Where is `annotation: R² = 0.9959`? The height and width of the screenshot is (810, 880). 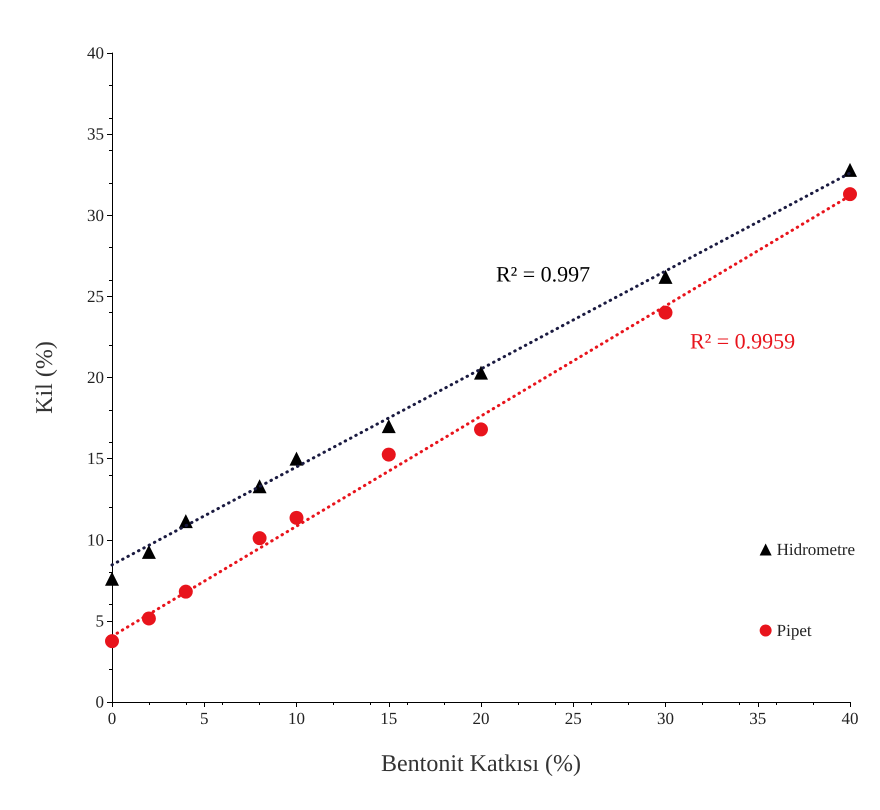 annotation: R² = 0.9959 is located at coordinates (743, 341).